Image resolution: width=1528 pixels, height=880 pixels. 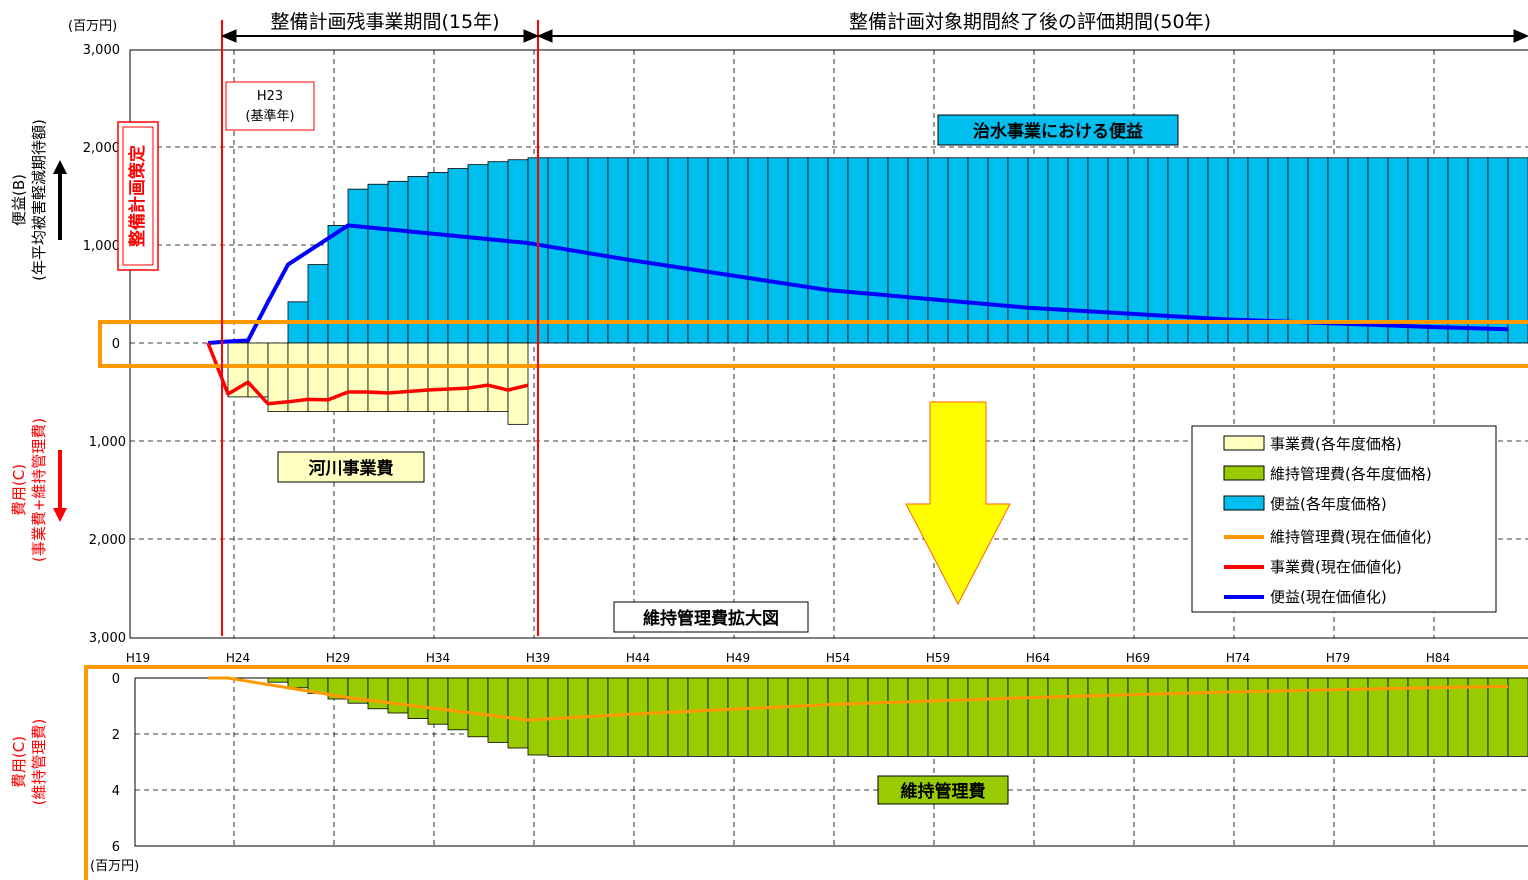 I want to click on y-tick-benefit: 2,000, so click(x=101, y=148).